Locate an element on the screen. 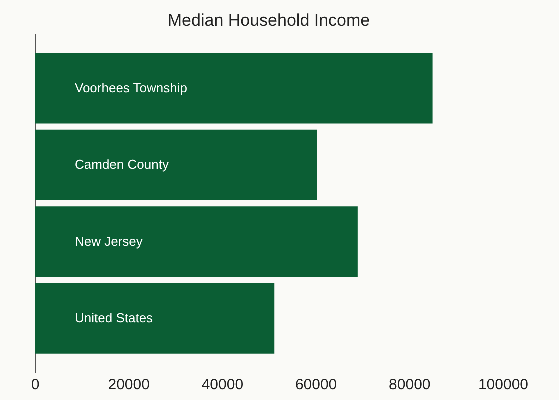 The image size is (559, 400). y-tick-label: Camden County is located at coordinates (122, 164).